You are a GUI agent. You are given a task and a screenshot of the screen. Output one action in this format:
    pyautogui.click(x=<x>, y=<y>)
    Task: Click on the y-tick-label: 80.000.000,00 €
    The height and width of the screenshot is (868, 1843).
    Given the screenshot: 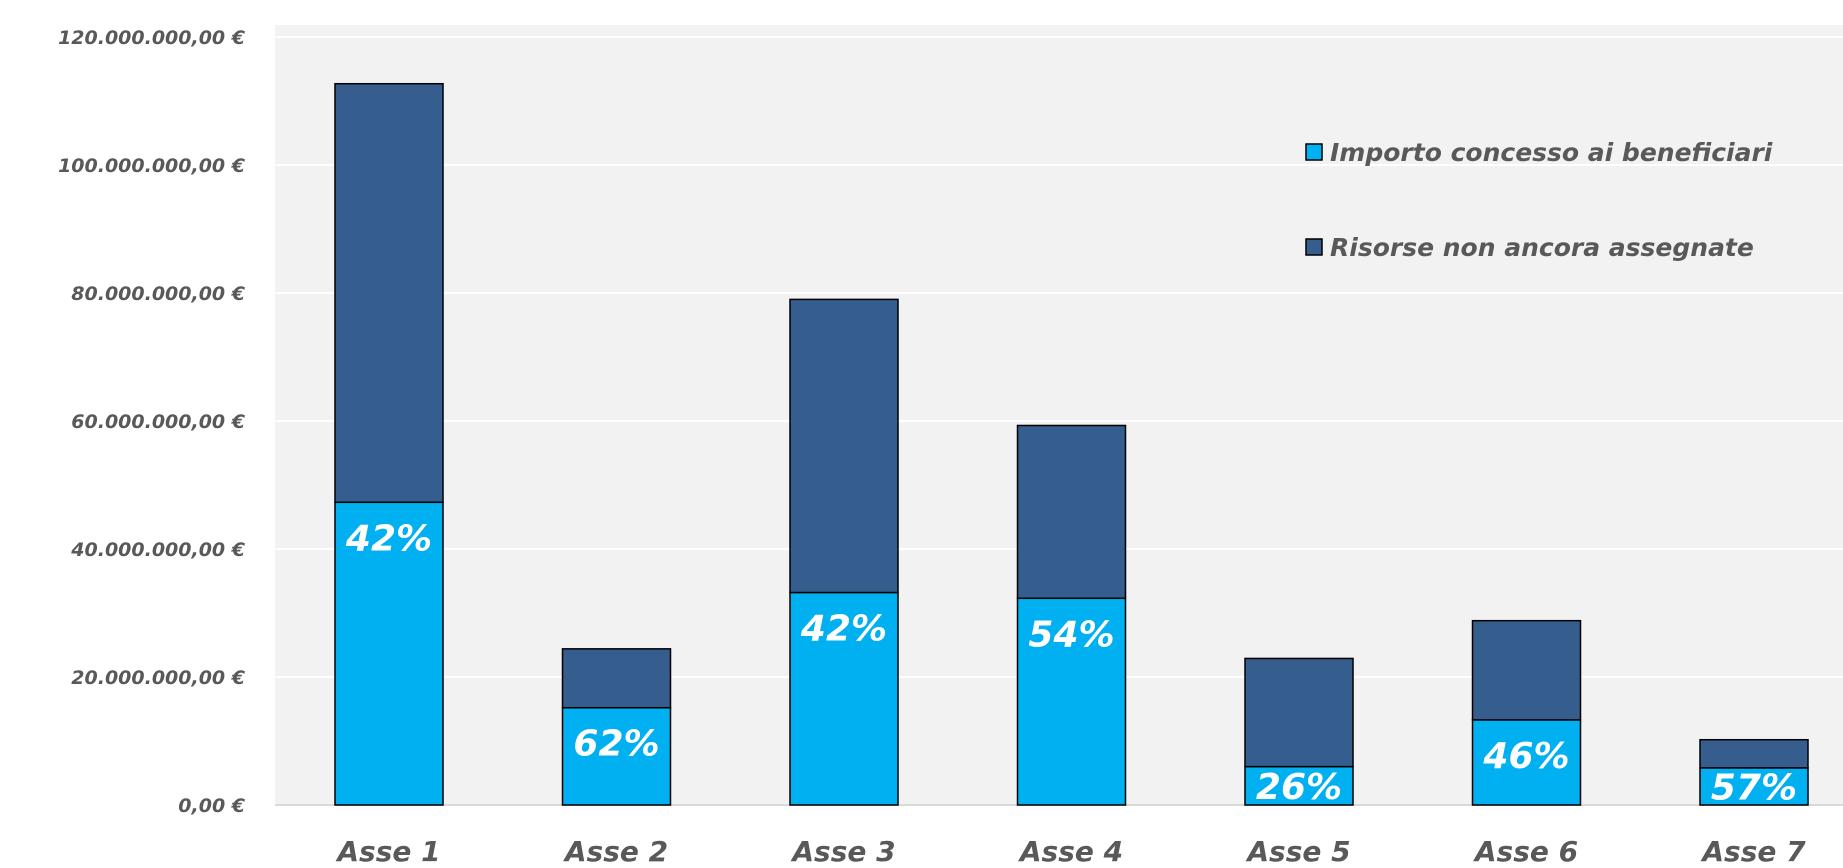 What is the action you would take?
    pyautogui.click(x=158, y=294)
    